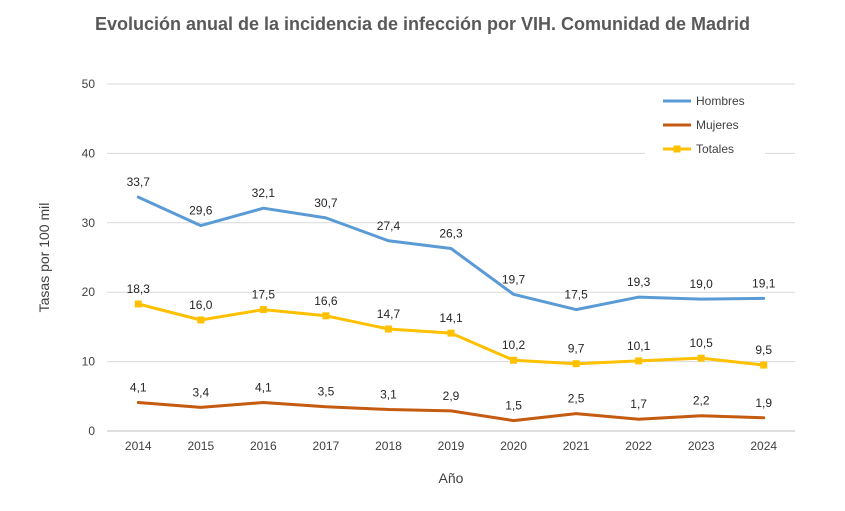 The height and width of the screenshot is (511, 845). Describe the element at coordinates (638, 404) in the screenshot. I see `data-label-mujeres: 1,7` at that location.